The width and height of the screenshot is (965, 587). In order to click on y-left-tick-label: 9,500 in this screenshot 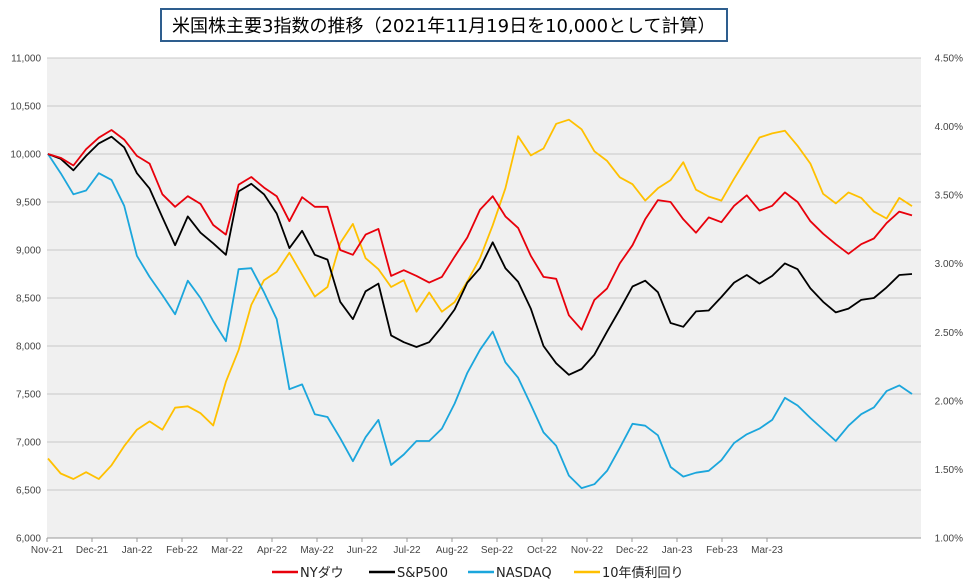, I will do `click(28, 203)`.